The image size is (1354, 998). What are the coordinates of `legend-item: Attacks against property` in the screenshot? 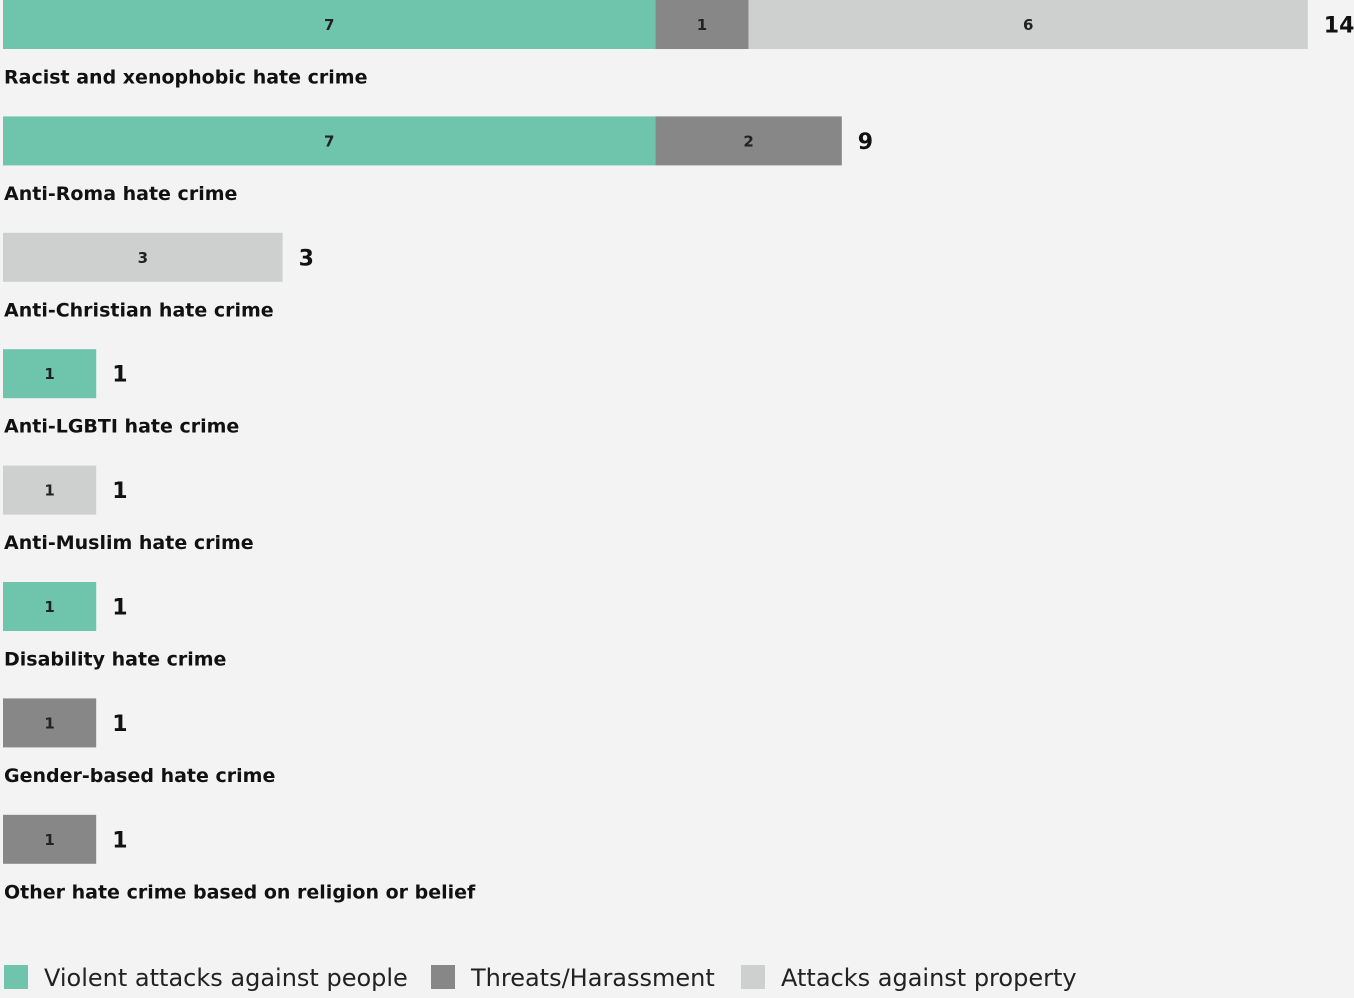 It's located at (909, 978).